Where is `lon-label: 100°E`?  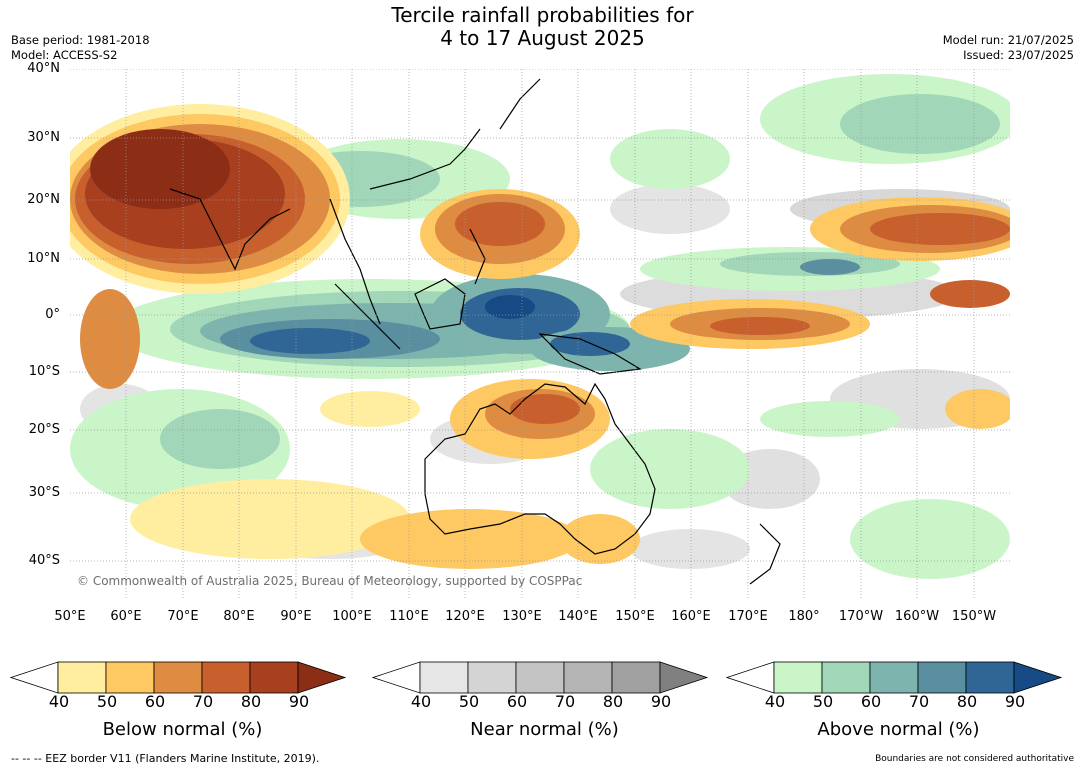
lon-label: 100°E is located at coordinates (352, 616).